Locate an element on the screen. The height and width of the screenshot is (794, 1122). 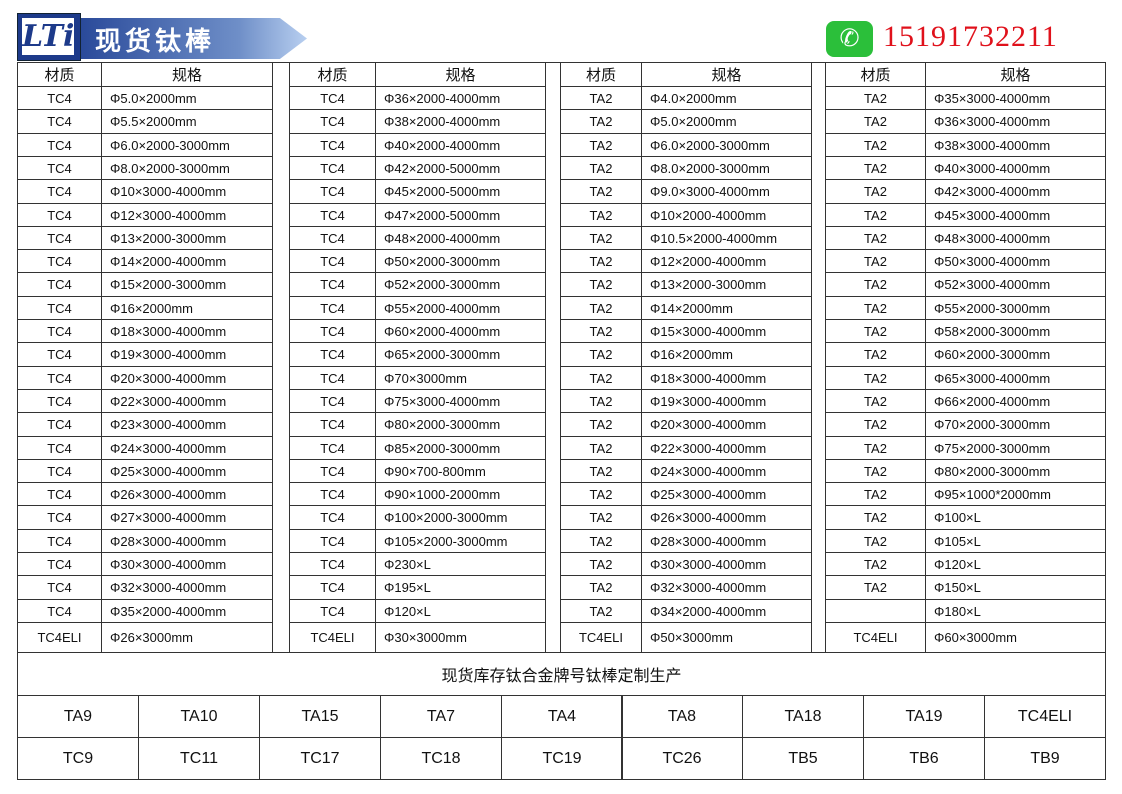
spec-cell: Φ75×2000-3000mm is located at coordinates (1015, 448).